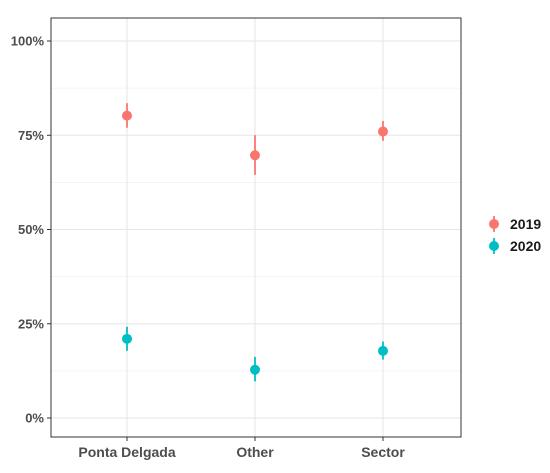 The image size is (550, 473). What do you see at coordinates (126, 452) in the screenshot?
I see `x-tick-label: Ponta Delgada` at bounding box center [126, 452].